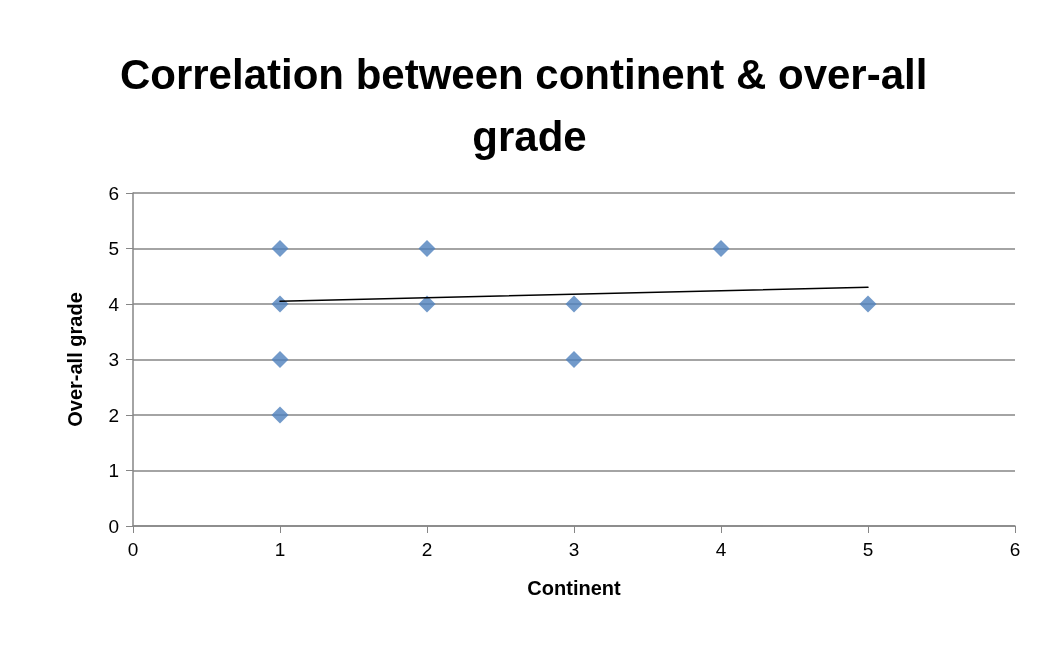 Image resolution: width=1059 pixels, height=662 pixels. What do you see at coordinates (868, 549) in the screenshot?
I see `x-tick-label: 5` at bounding box center [868, 549].